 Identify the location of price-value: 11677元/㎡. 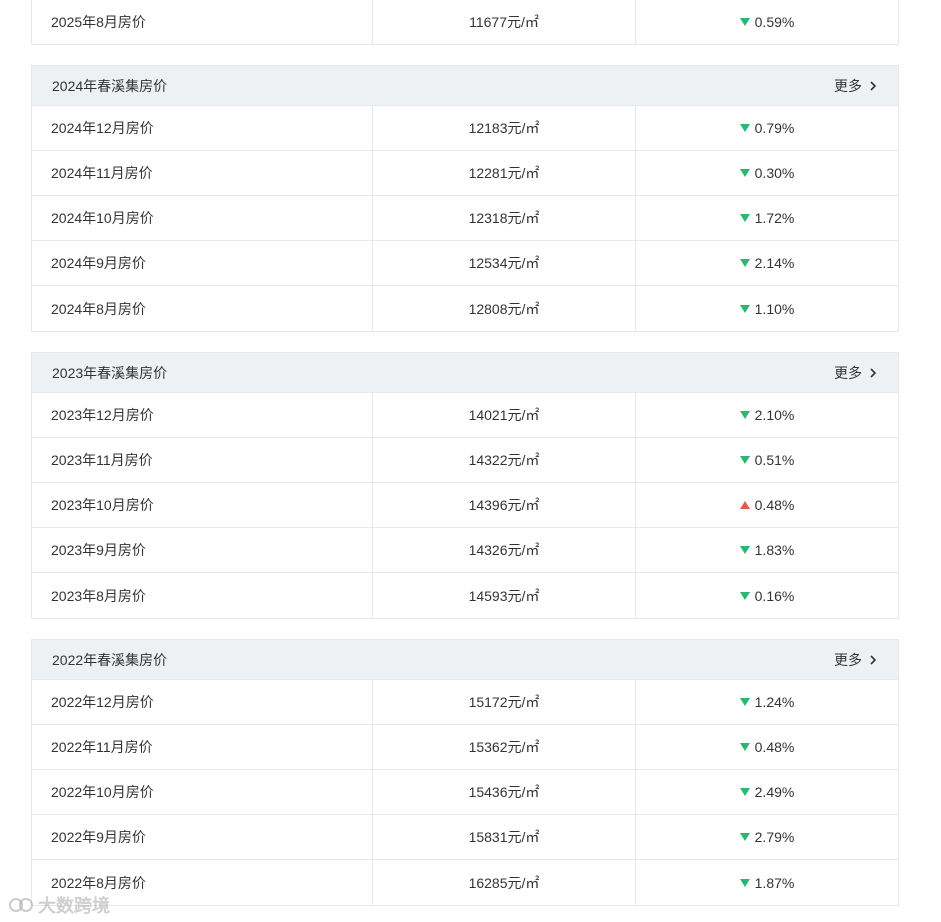
(504, 22).